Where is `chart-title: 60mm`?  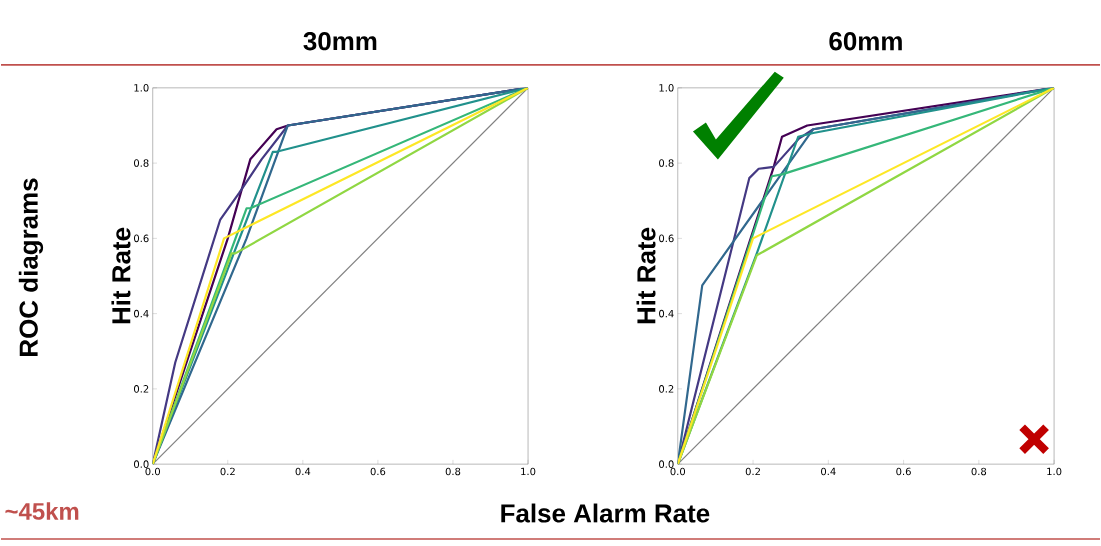
chart-title: 60mm is located at coordinates (865, 41).